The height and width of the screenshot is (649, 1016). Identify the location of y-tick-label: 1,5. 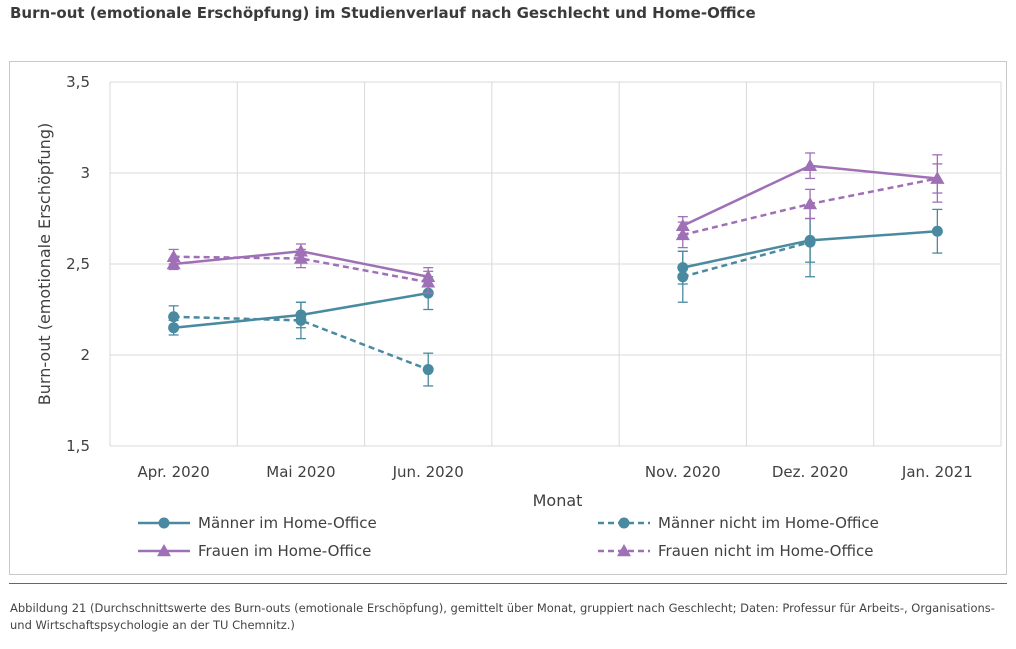
(78, 446).